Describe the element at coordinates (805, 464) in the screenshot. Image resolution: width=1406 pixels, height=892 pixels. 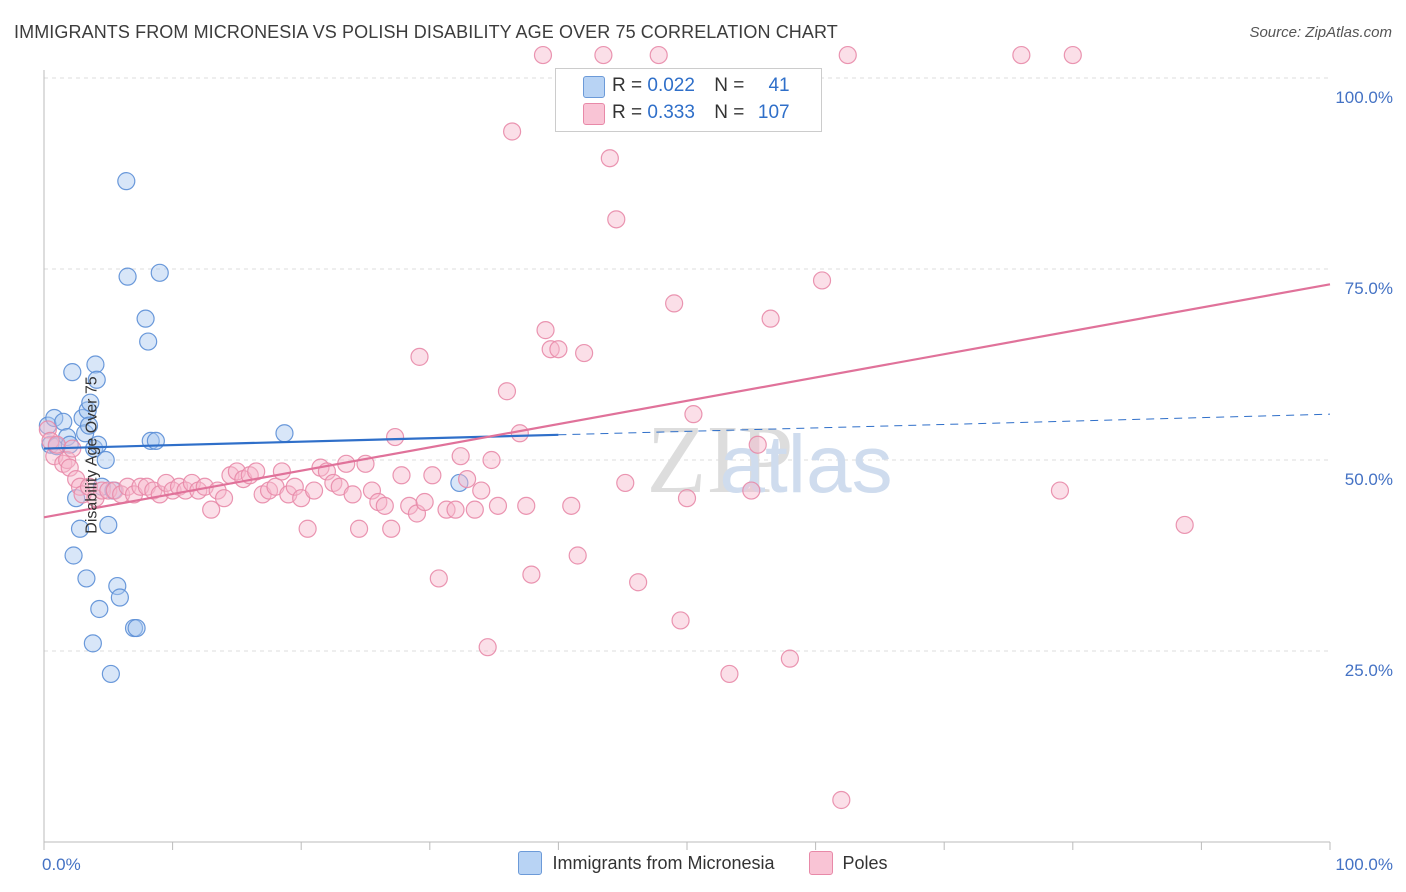
I see `watermark-atlas: atlas` at that location.